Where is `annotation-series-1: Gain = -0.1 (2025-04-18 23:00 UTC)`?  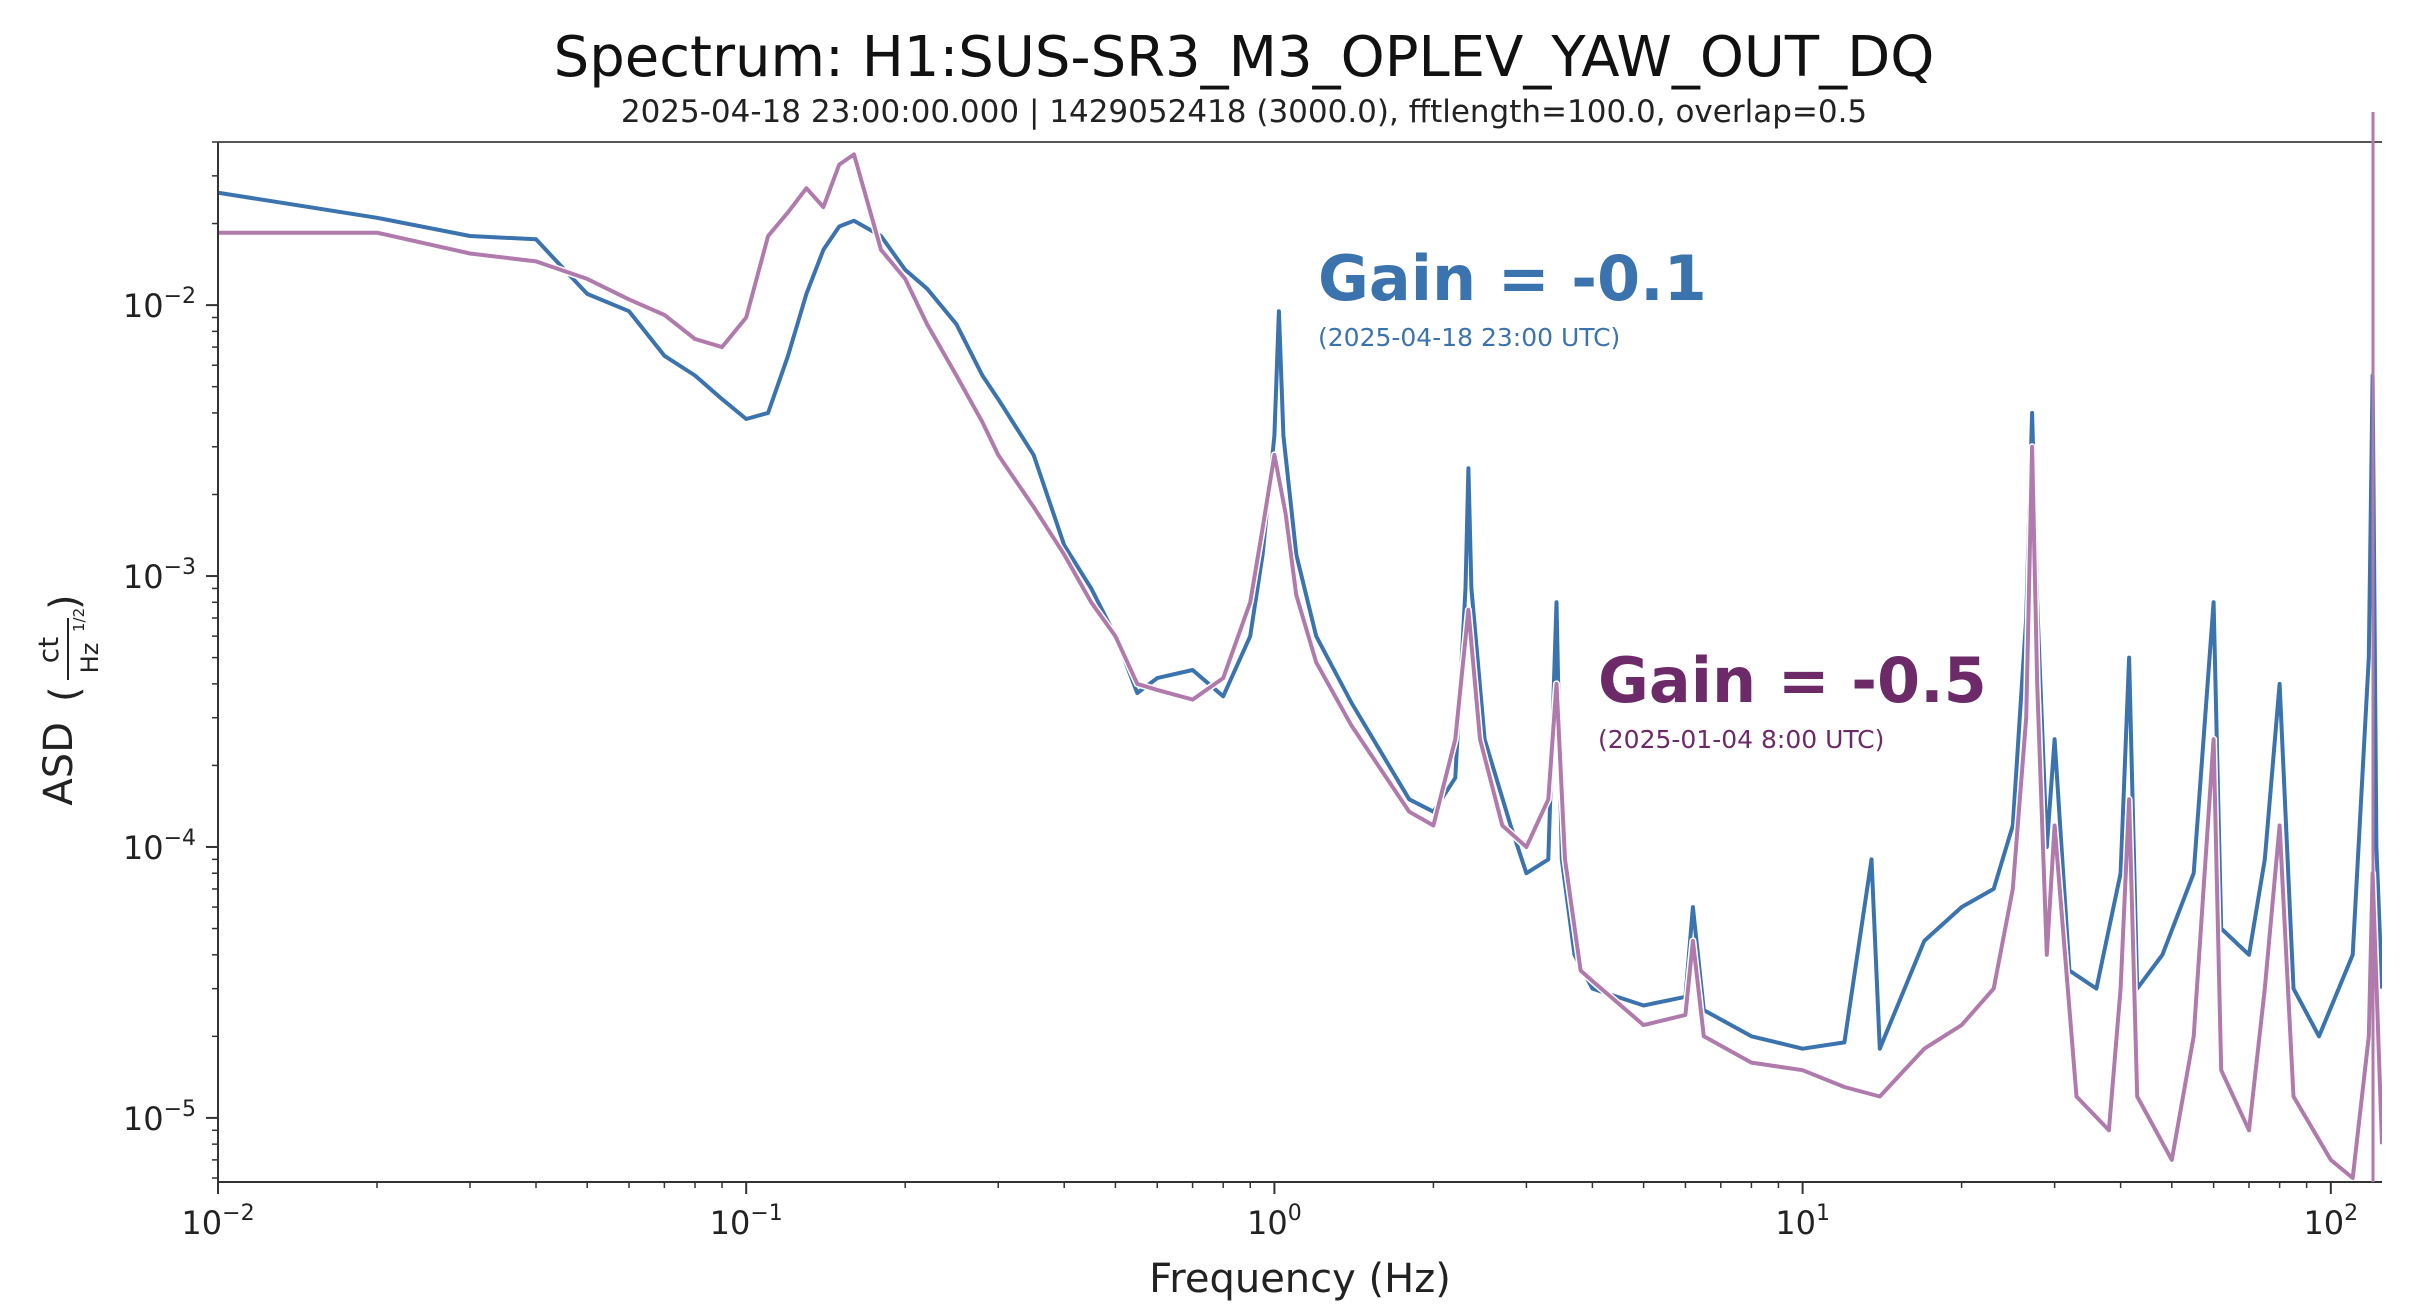 annotation-series-1: Gain = -0.1 (2025-04-18 23:00 UTC) is located at coordinates (1512, 297).